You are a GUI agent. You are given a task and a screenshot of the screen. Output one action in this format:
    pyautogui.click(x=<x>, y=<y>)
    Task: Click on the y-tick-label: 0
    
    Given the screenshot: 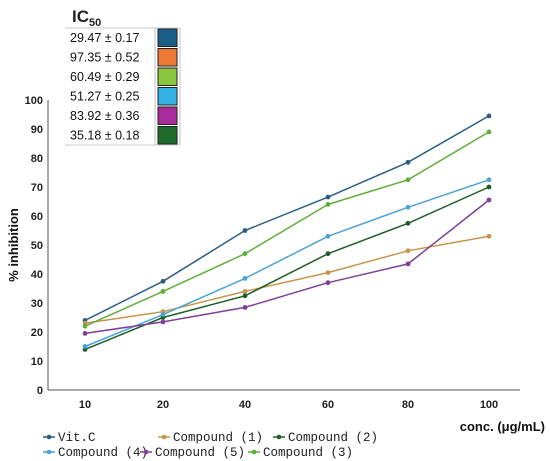 What is the action you would take?
    pyautogui.click(x=40, y=391)
    